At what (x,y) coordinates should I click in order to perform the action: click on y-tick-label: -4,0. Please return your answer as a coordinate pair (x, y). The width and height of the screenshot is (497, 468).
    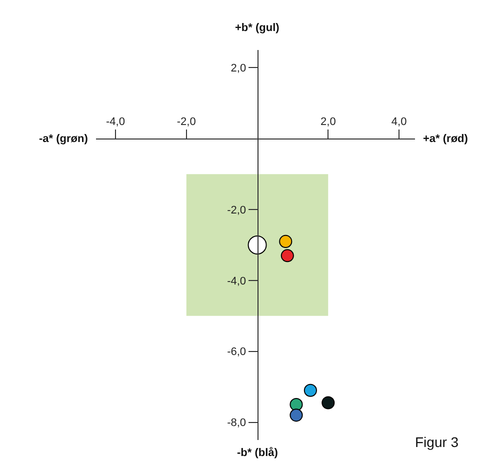
    Looking at the image, I should click on (236, 281).